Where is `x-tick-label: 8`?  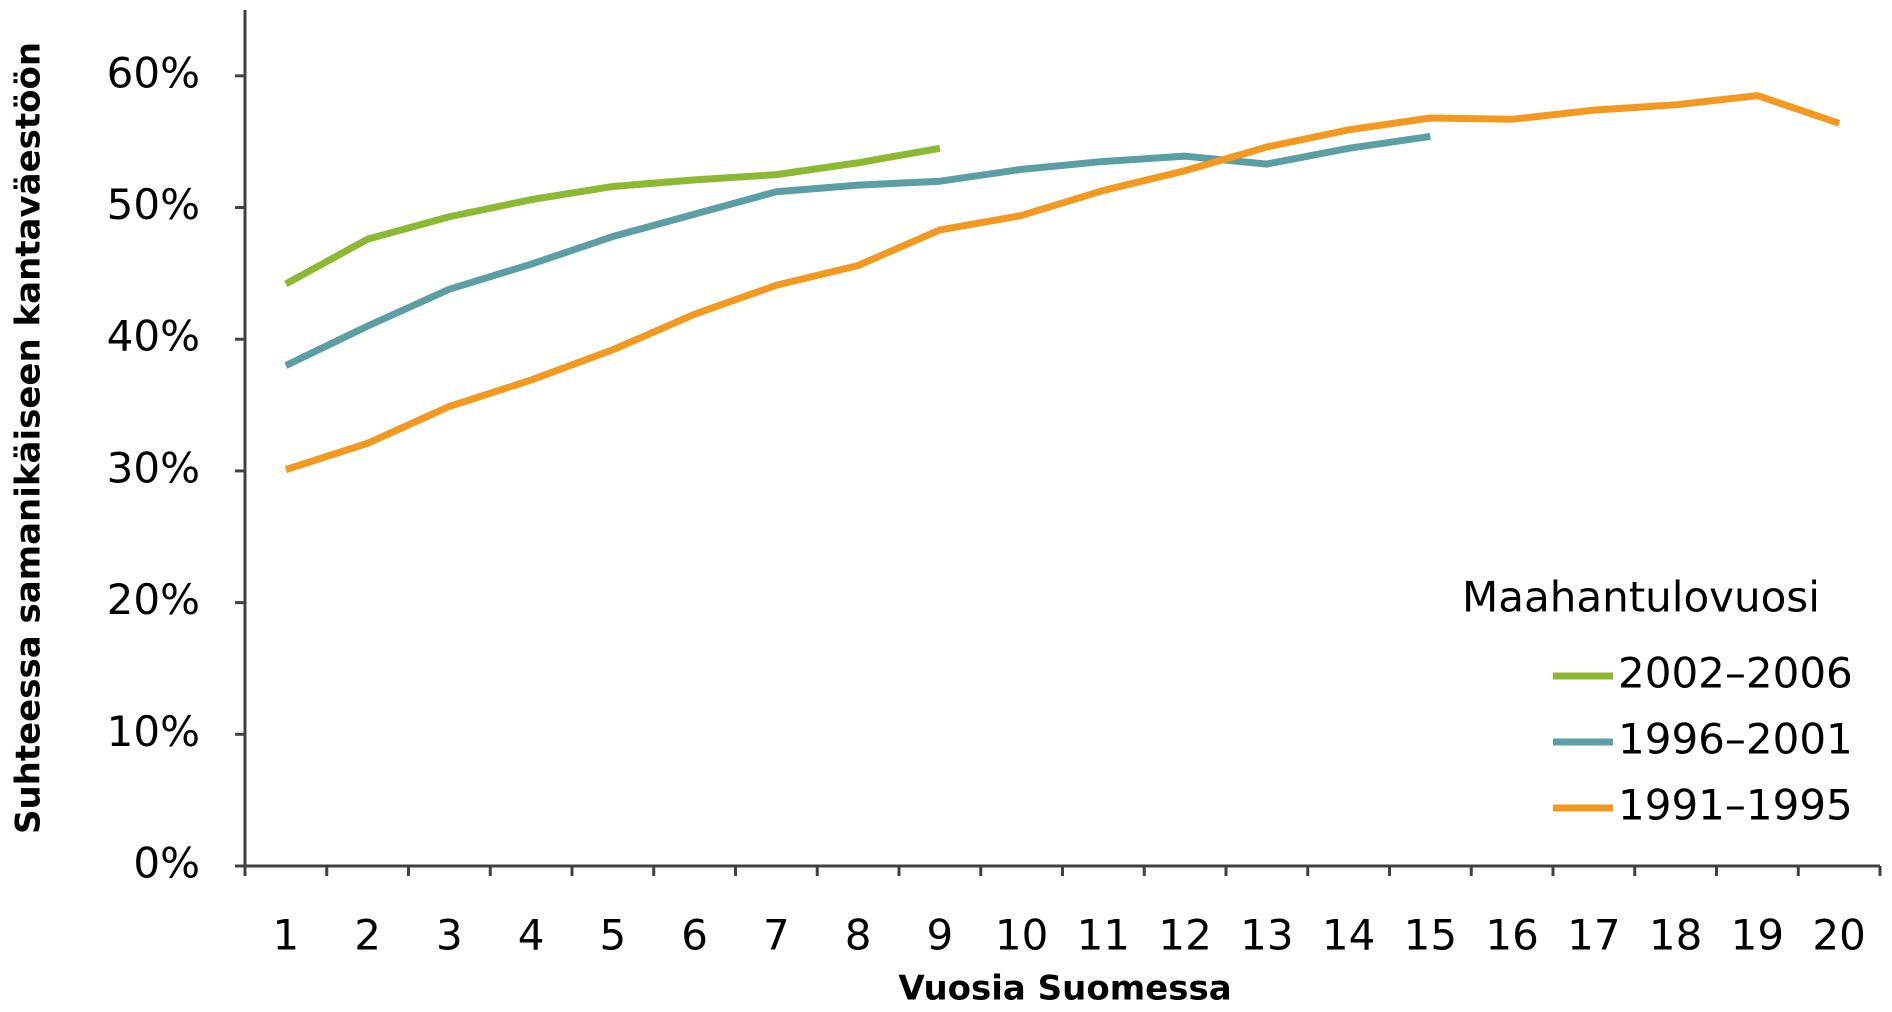
x-tick-label: 8 is located at coordinates (858, 935).